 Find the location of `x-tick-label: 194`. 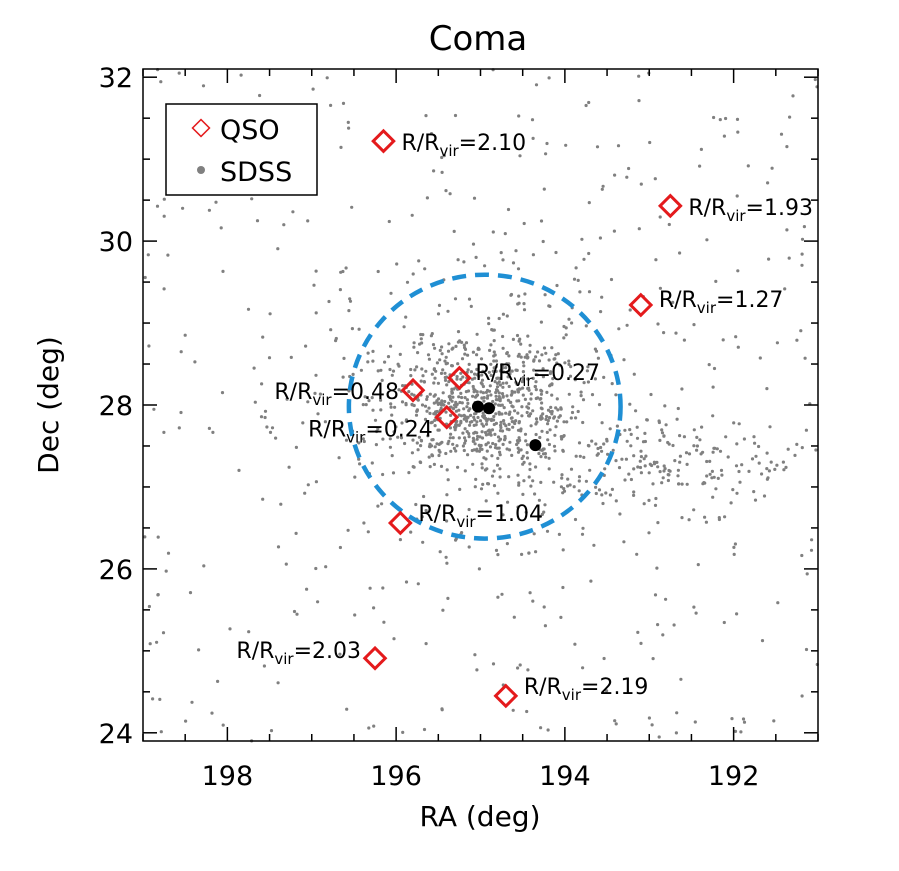

x-tick-label: 194 is located at coordinates (565, 776).